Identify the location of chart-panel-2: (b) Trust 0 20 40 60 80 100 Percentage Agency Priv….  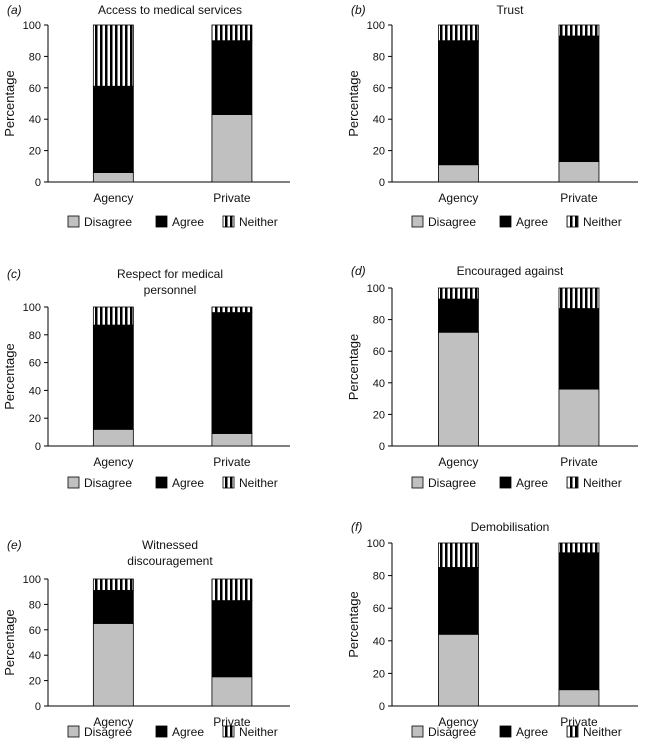
(492, 116).